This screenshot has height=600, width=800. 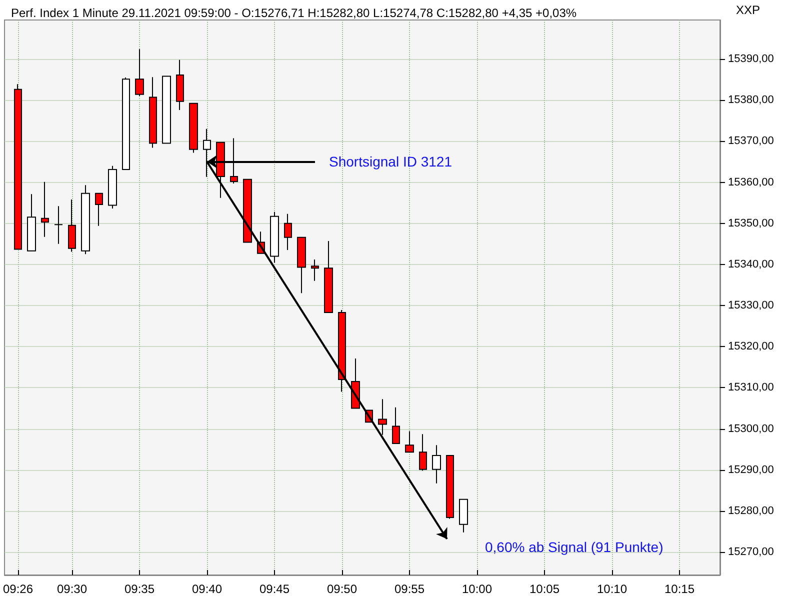 What do you see at coordinates (18, 589) in the screenshot?
I see `x-tick-label: 09:26` at bounding box center [18, 589].